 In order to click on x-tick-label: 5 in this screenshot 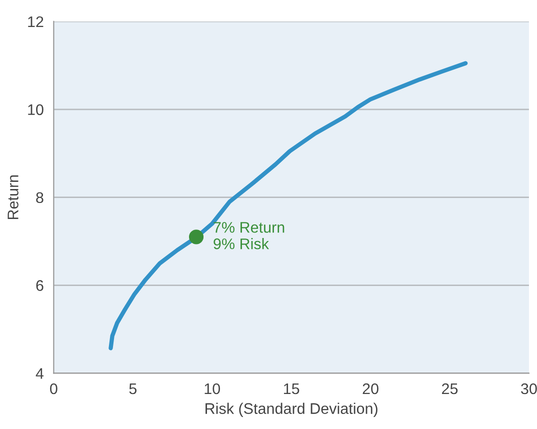, I will do `click(133, 389)`.